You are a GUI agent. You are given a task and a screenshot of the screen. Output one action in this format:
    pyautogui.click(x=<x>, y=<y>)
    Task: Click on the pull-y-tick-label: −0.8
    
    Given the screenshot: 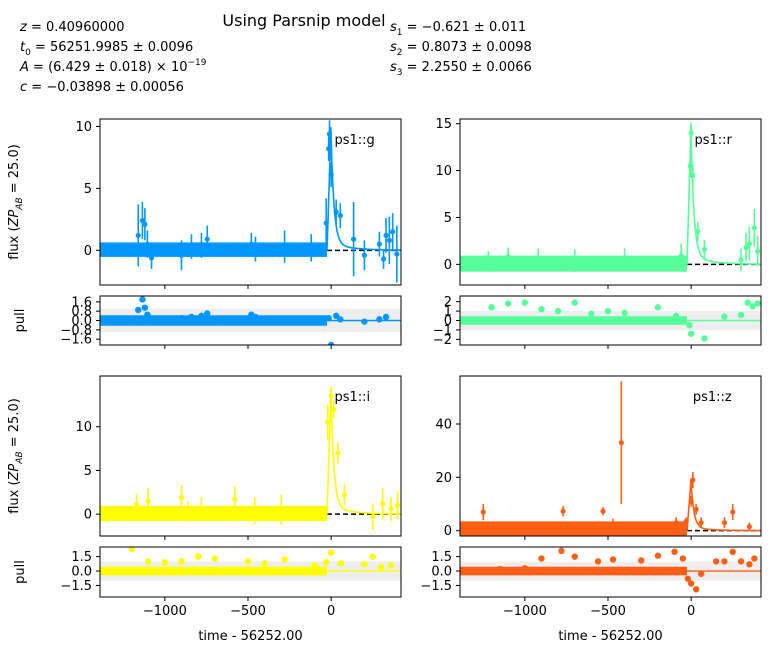 What is the action you would take?
    pyautogui.click(x=76, y=330)
    